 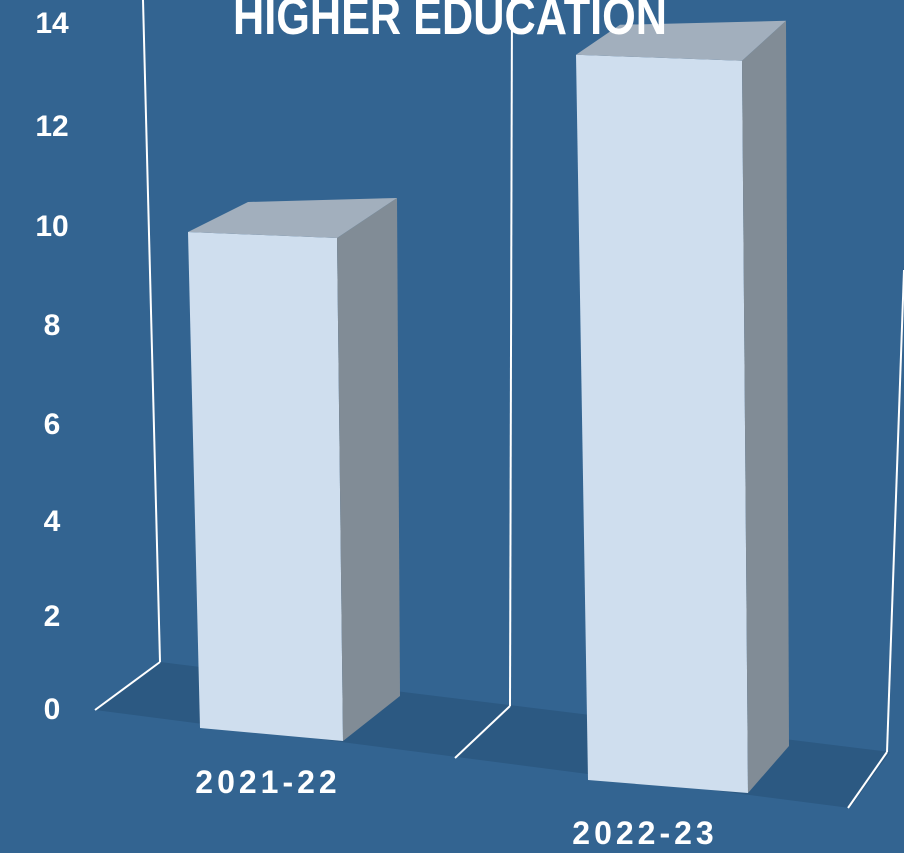 What do you see at coordinates (482, 732) in the screenshot?
I see `floor-edge-mid` at bounding box center [482, 732].